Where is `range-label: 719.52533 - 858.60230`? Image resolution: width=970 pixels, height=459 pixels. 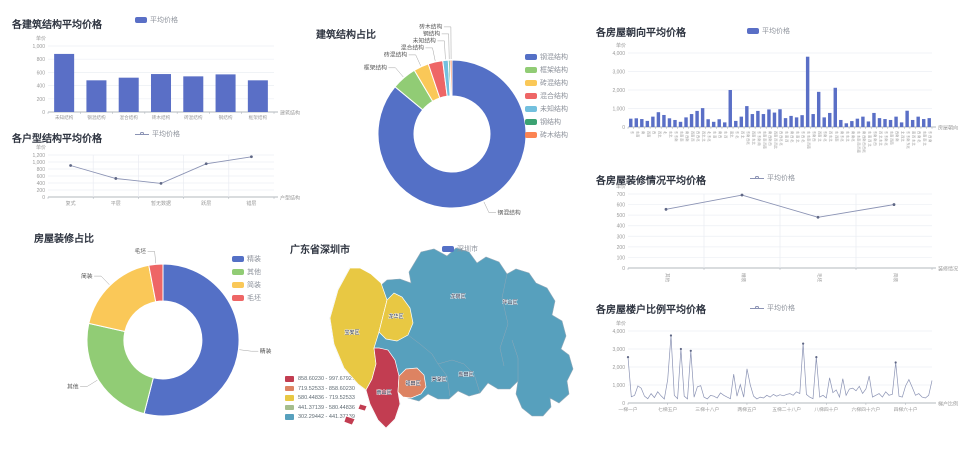 range-label: 719.52533 - 858.60230 is located at coordinates (326, 388).